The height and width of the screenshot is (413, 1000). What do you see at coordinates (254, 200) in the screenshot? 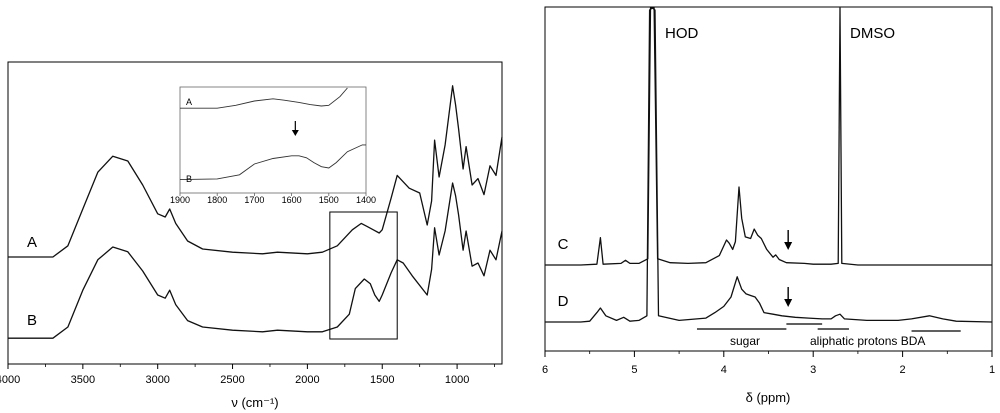
I see `ir-inset-tick-label: 1700` at bounding box center [254, 200].